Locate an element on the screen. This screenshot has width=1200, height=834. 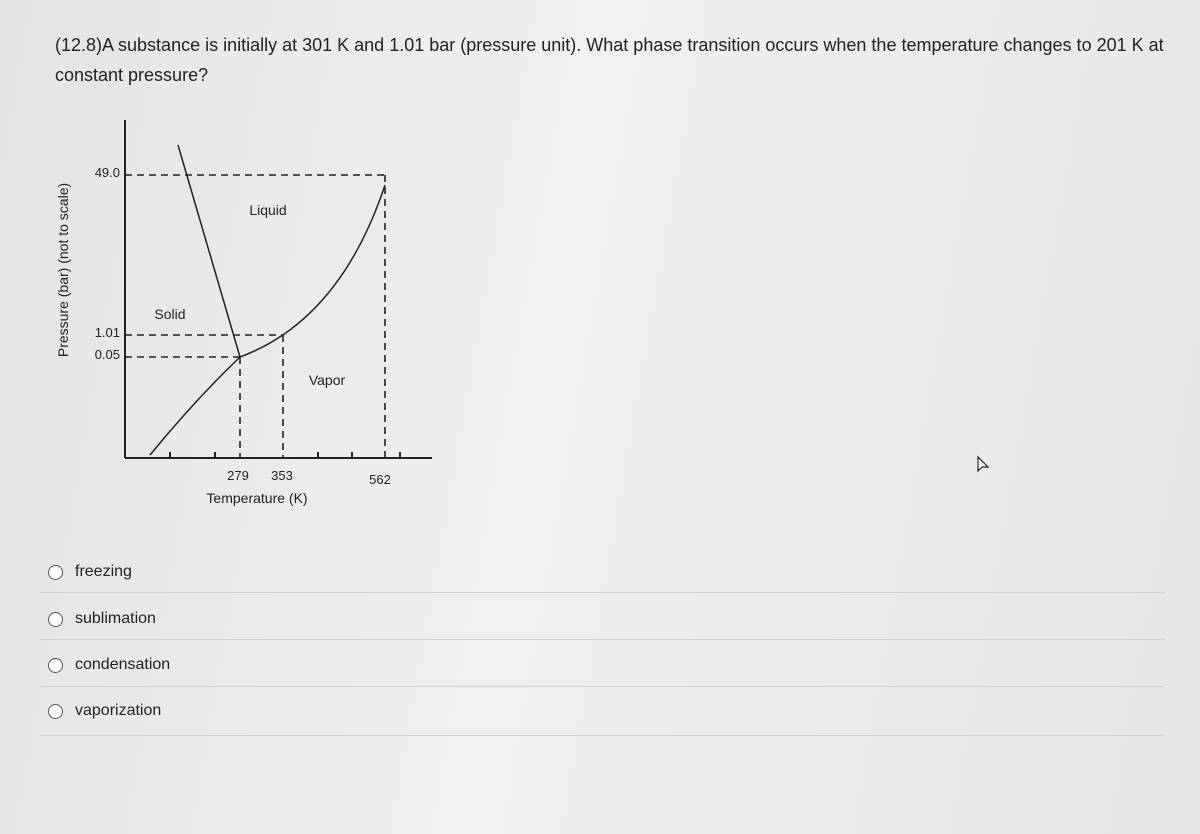
sublimation-curve is located at coordinates (195, 406).